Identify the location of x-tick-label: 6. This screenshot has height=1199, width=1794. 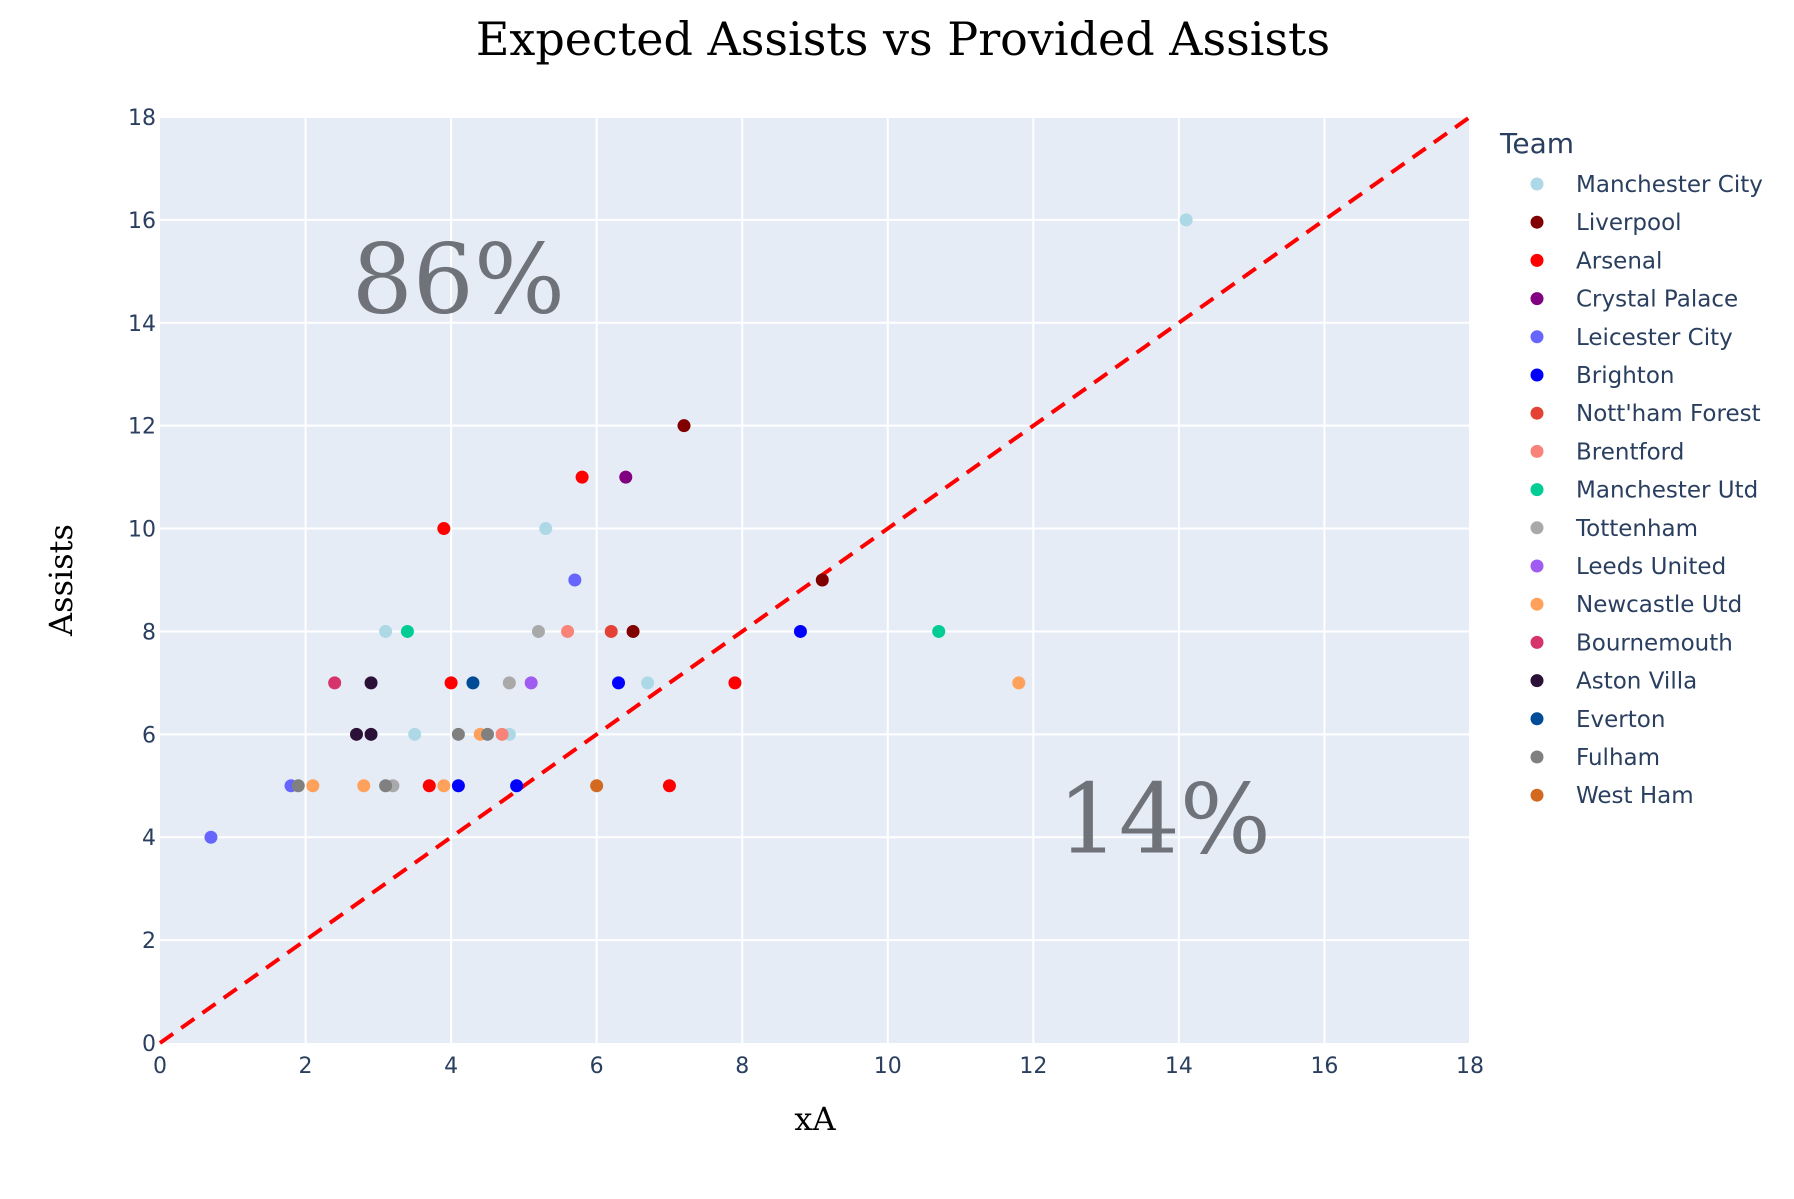
(597, 1066).